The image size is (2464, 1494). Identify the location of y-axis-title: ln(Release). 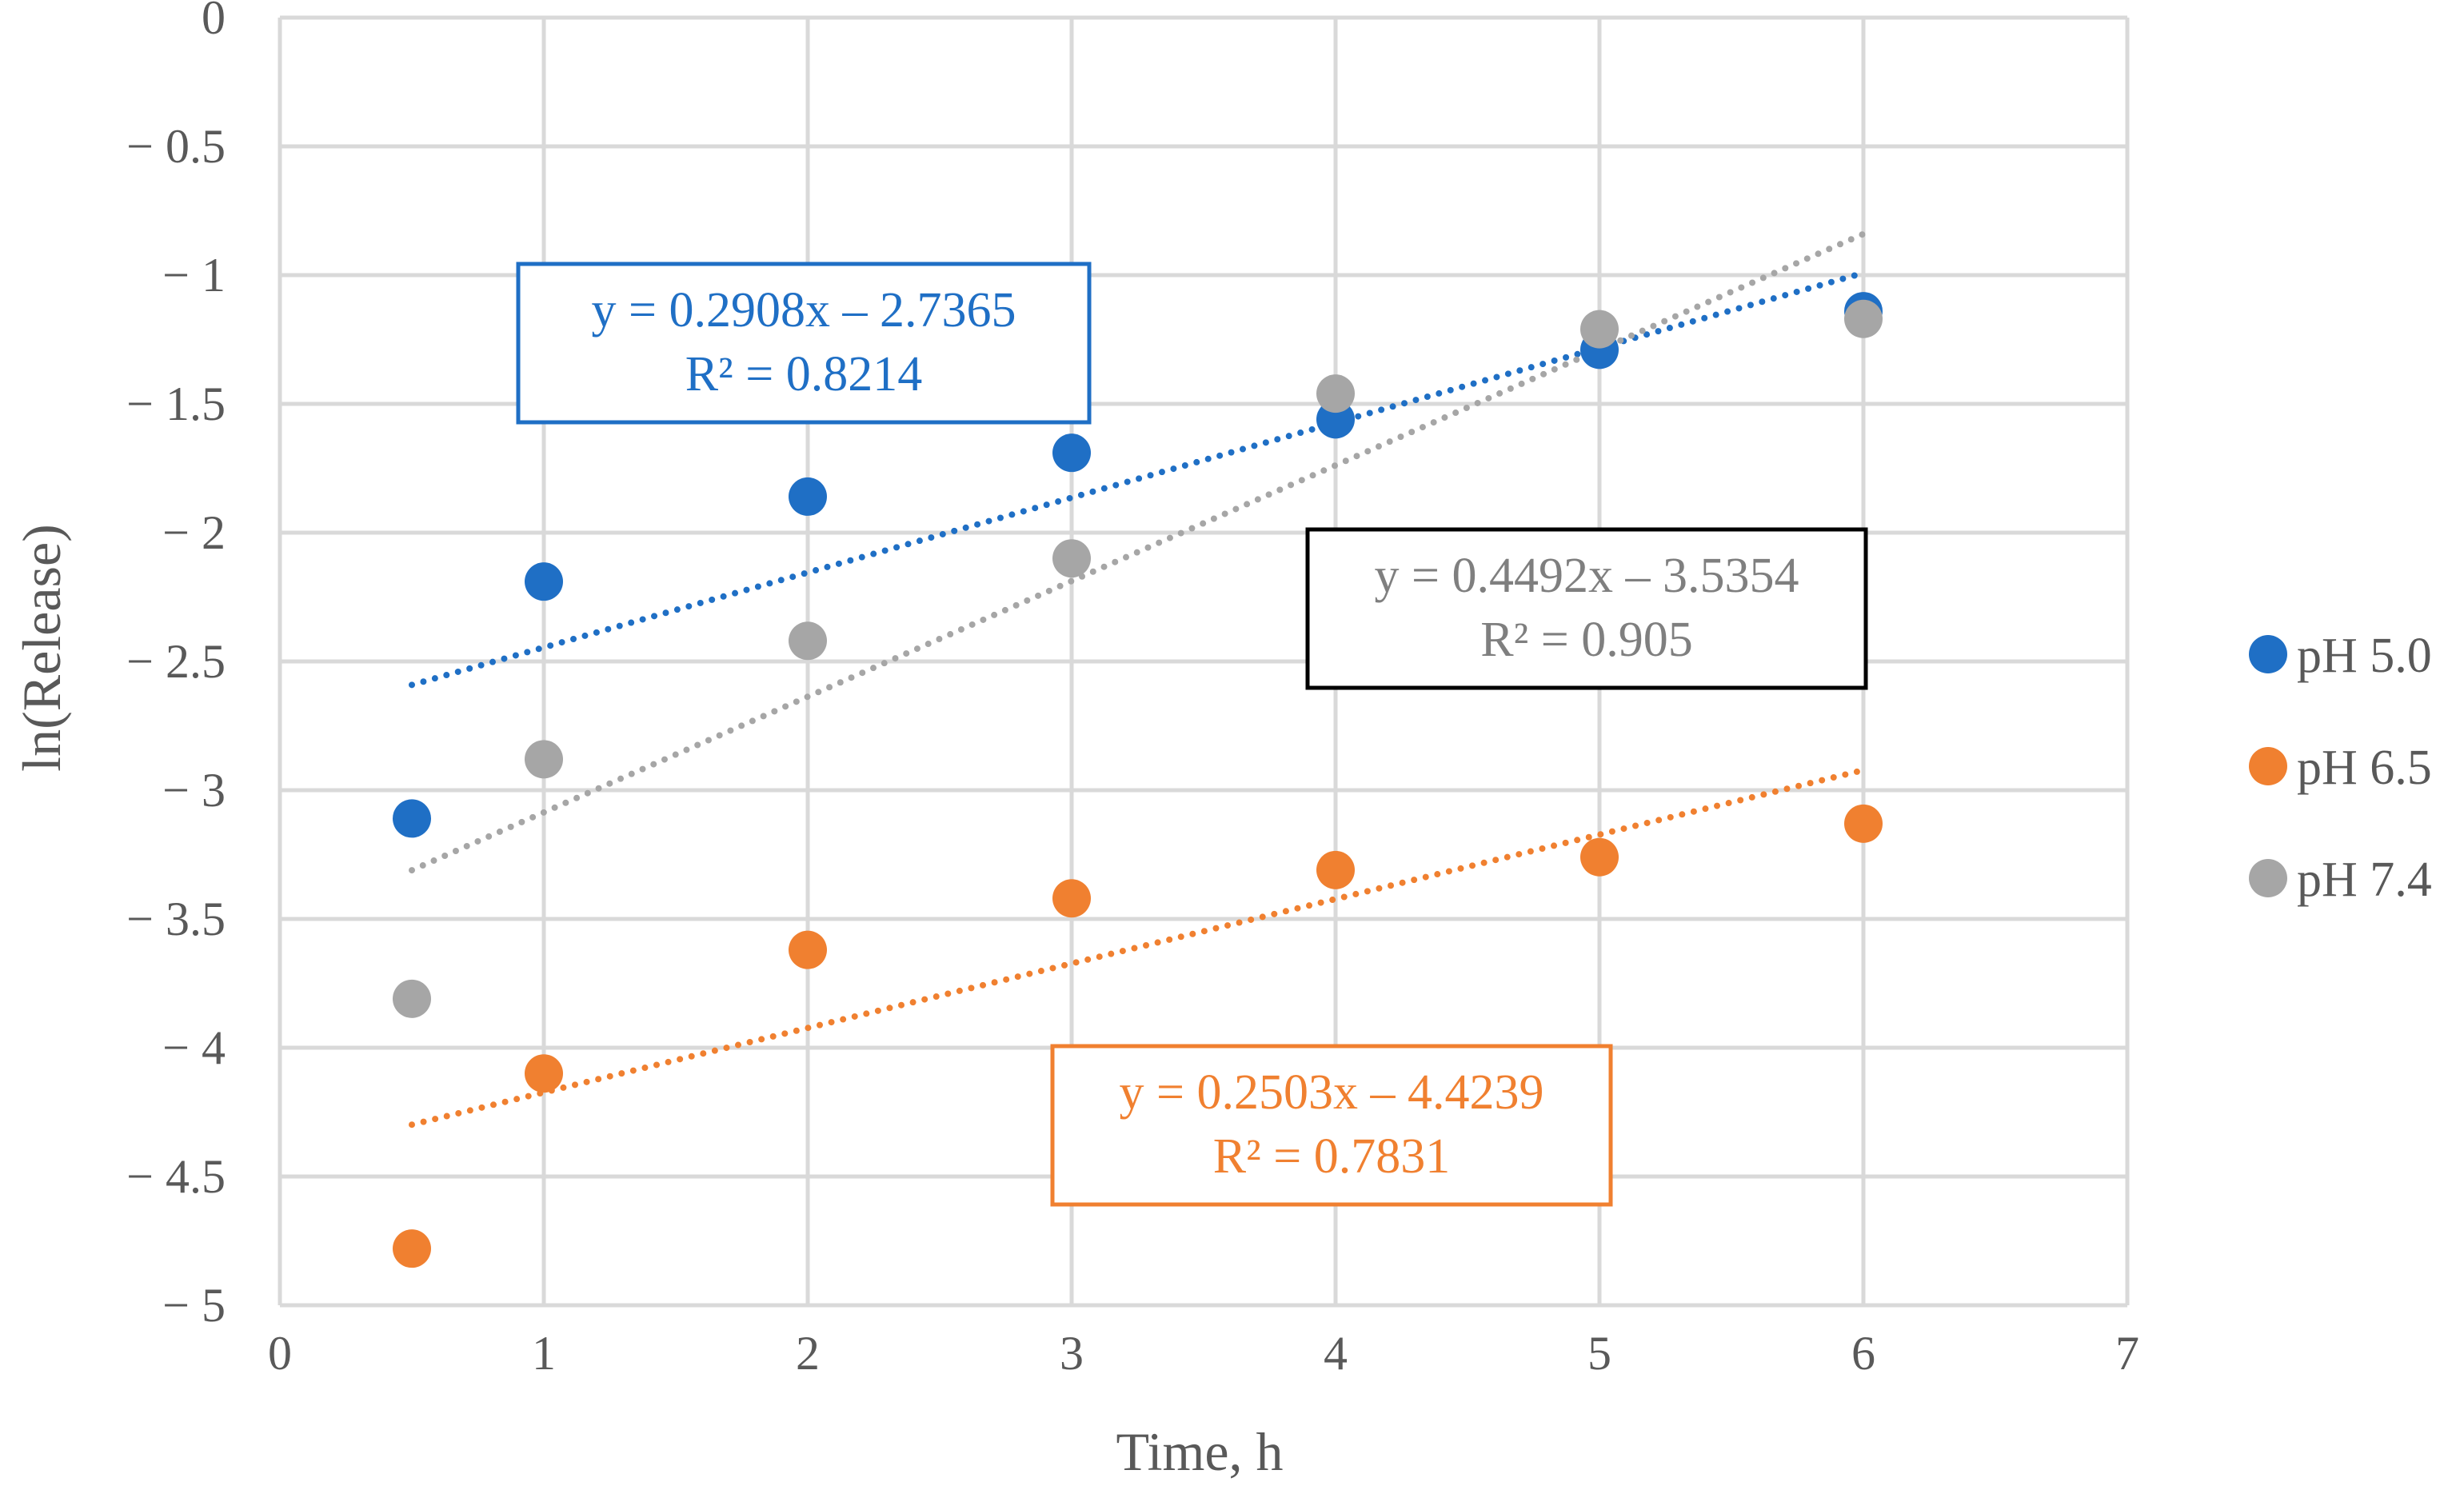
(41, 648).